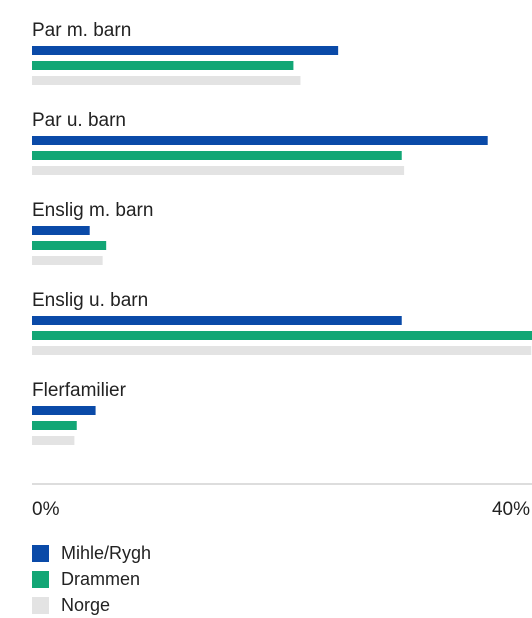  I want to click on category-label: Enslig m. barn, so click(92, 210).